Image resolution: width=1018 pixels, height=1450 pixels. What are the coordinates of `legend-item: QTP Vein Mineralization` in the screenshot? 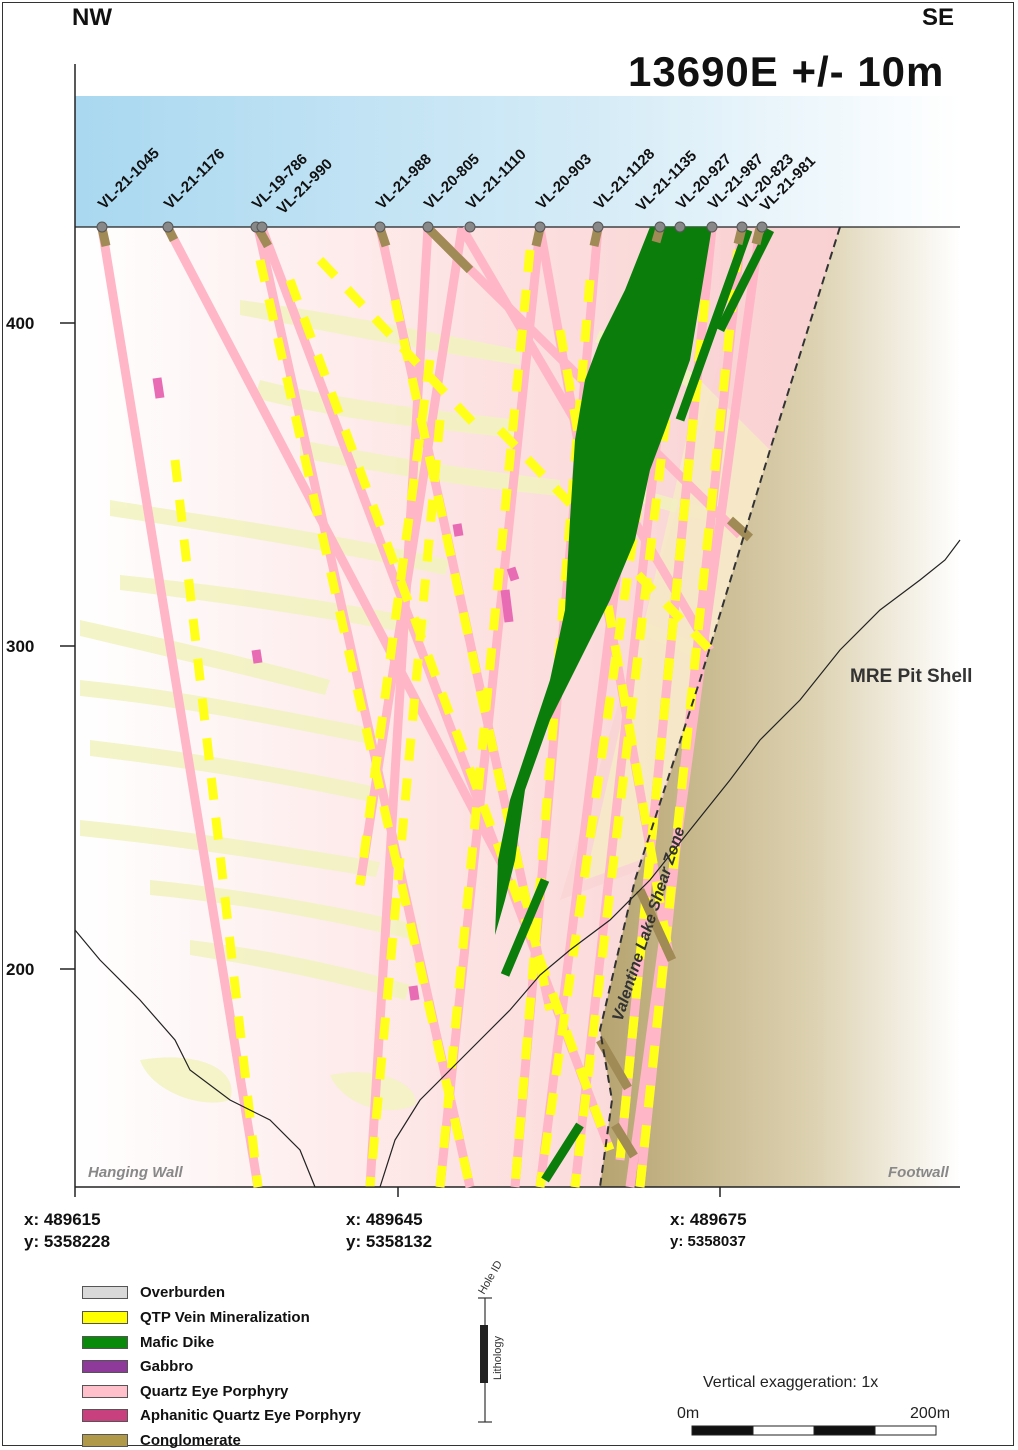 It's located at (196, 1317).